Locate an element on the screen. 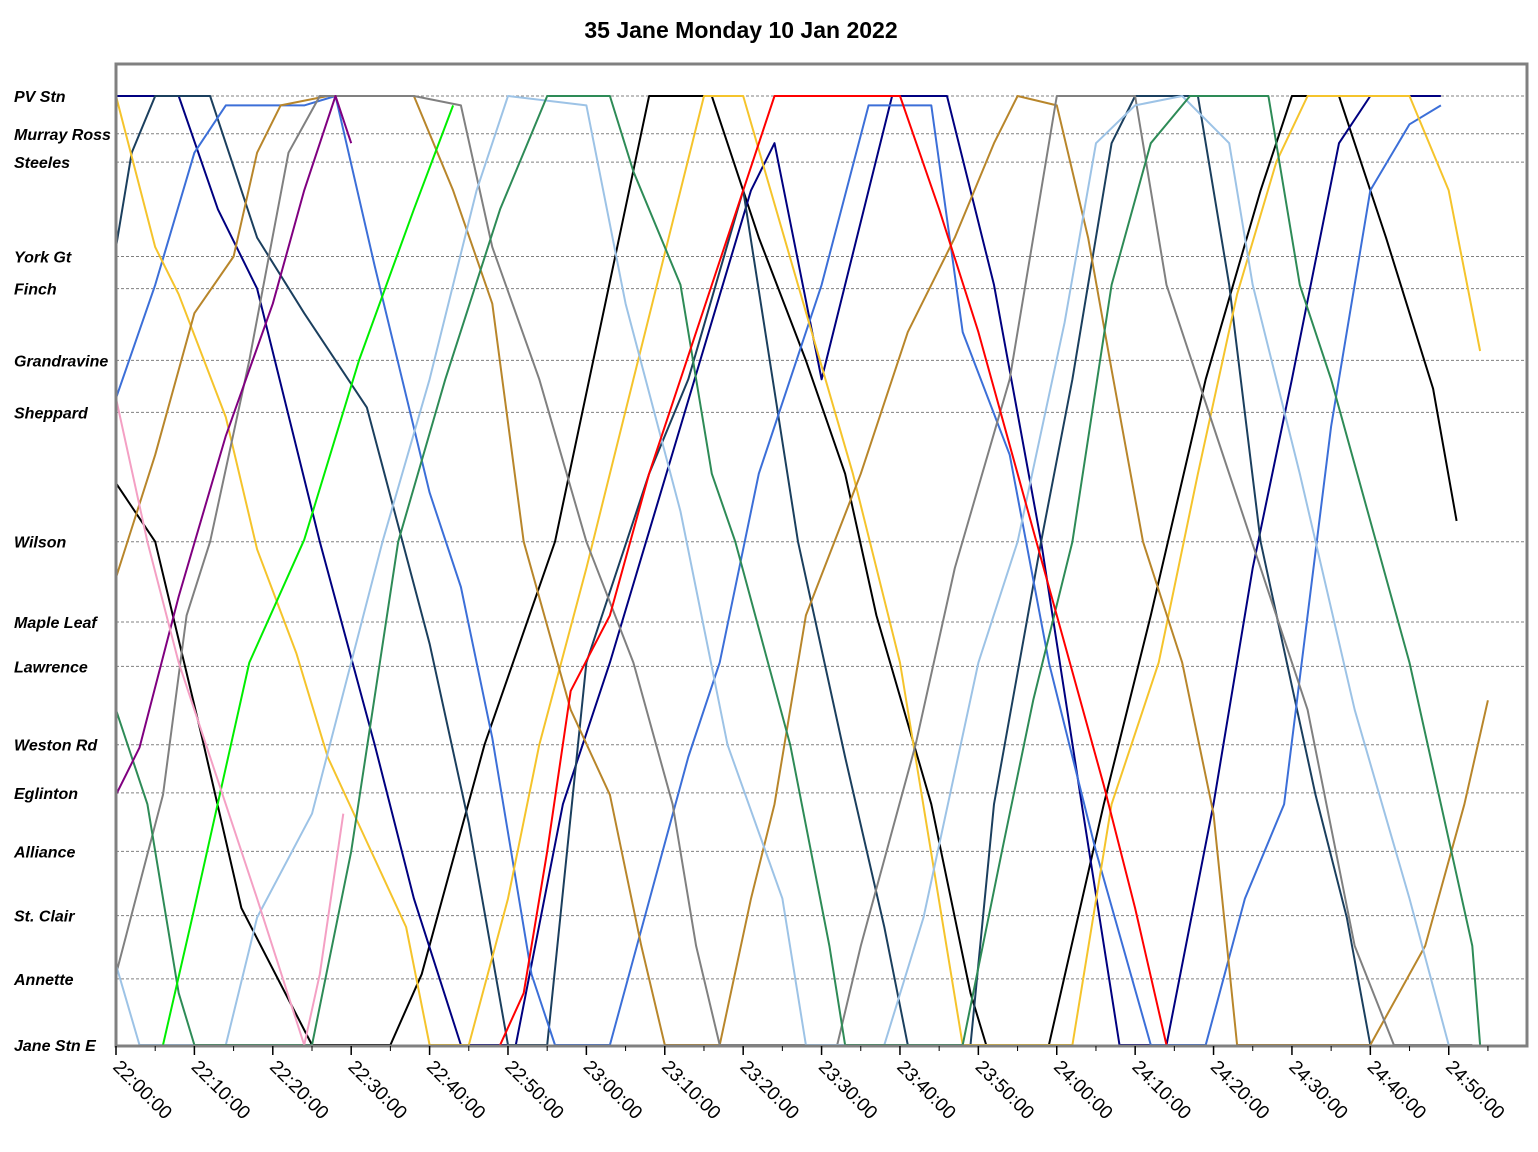  x-tick-label: 22:30:00 is located at coordinates (377, 1090).